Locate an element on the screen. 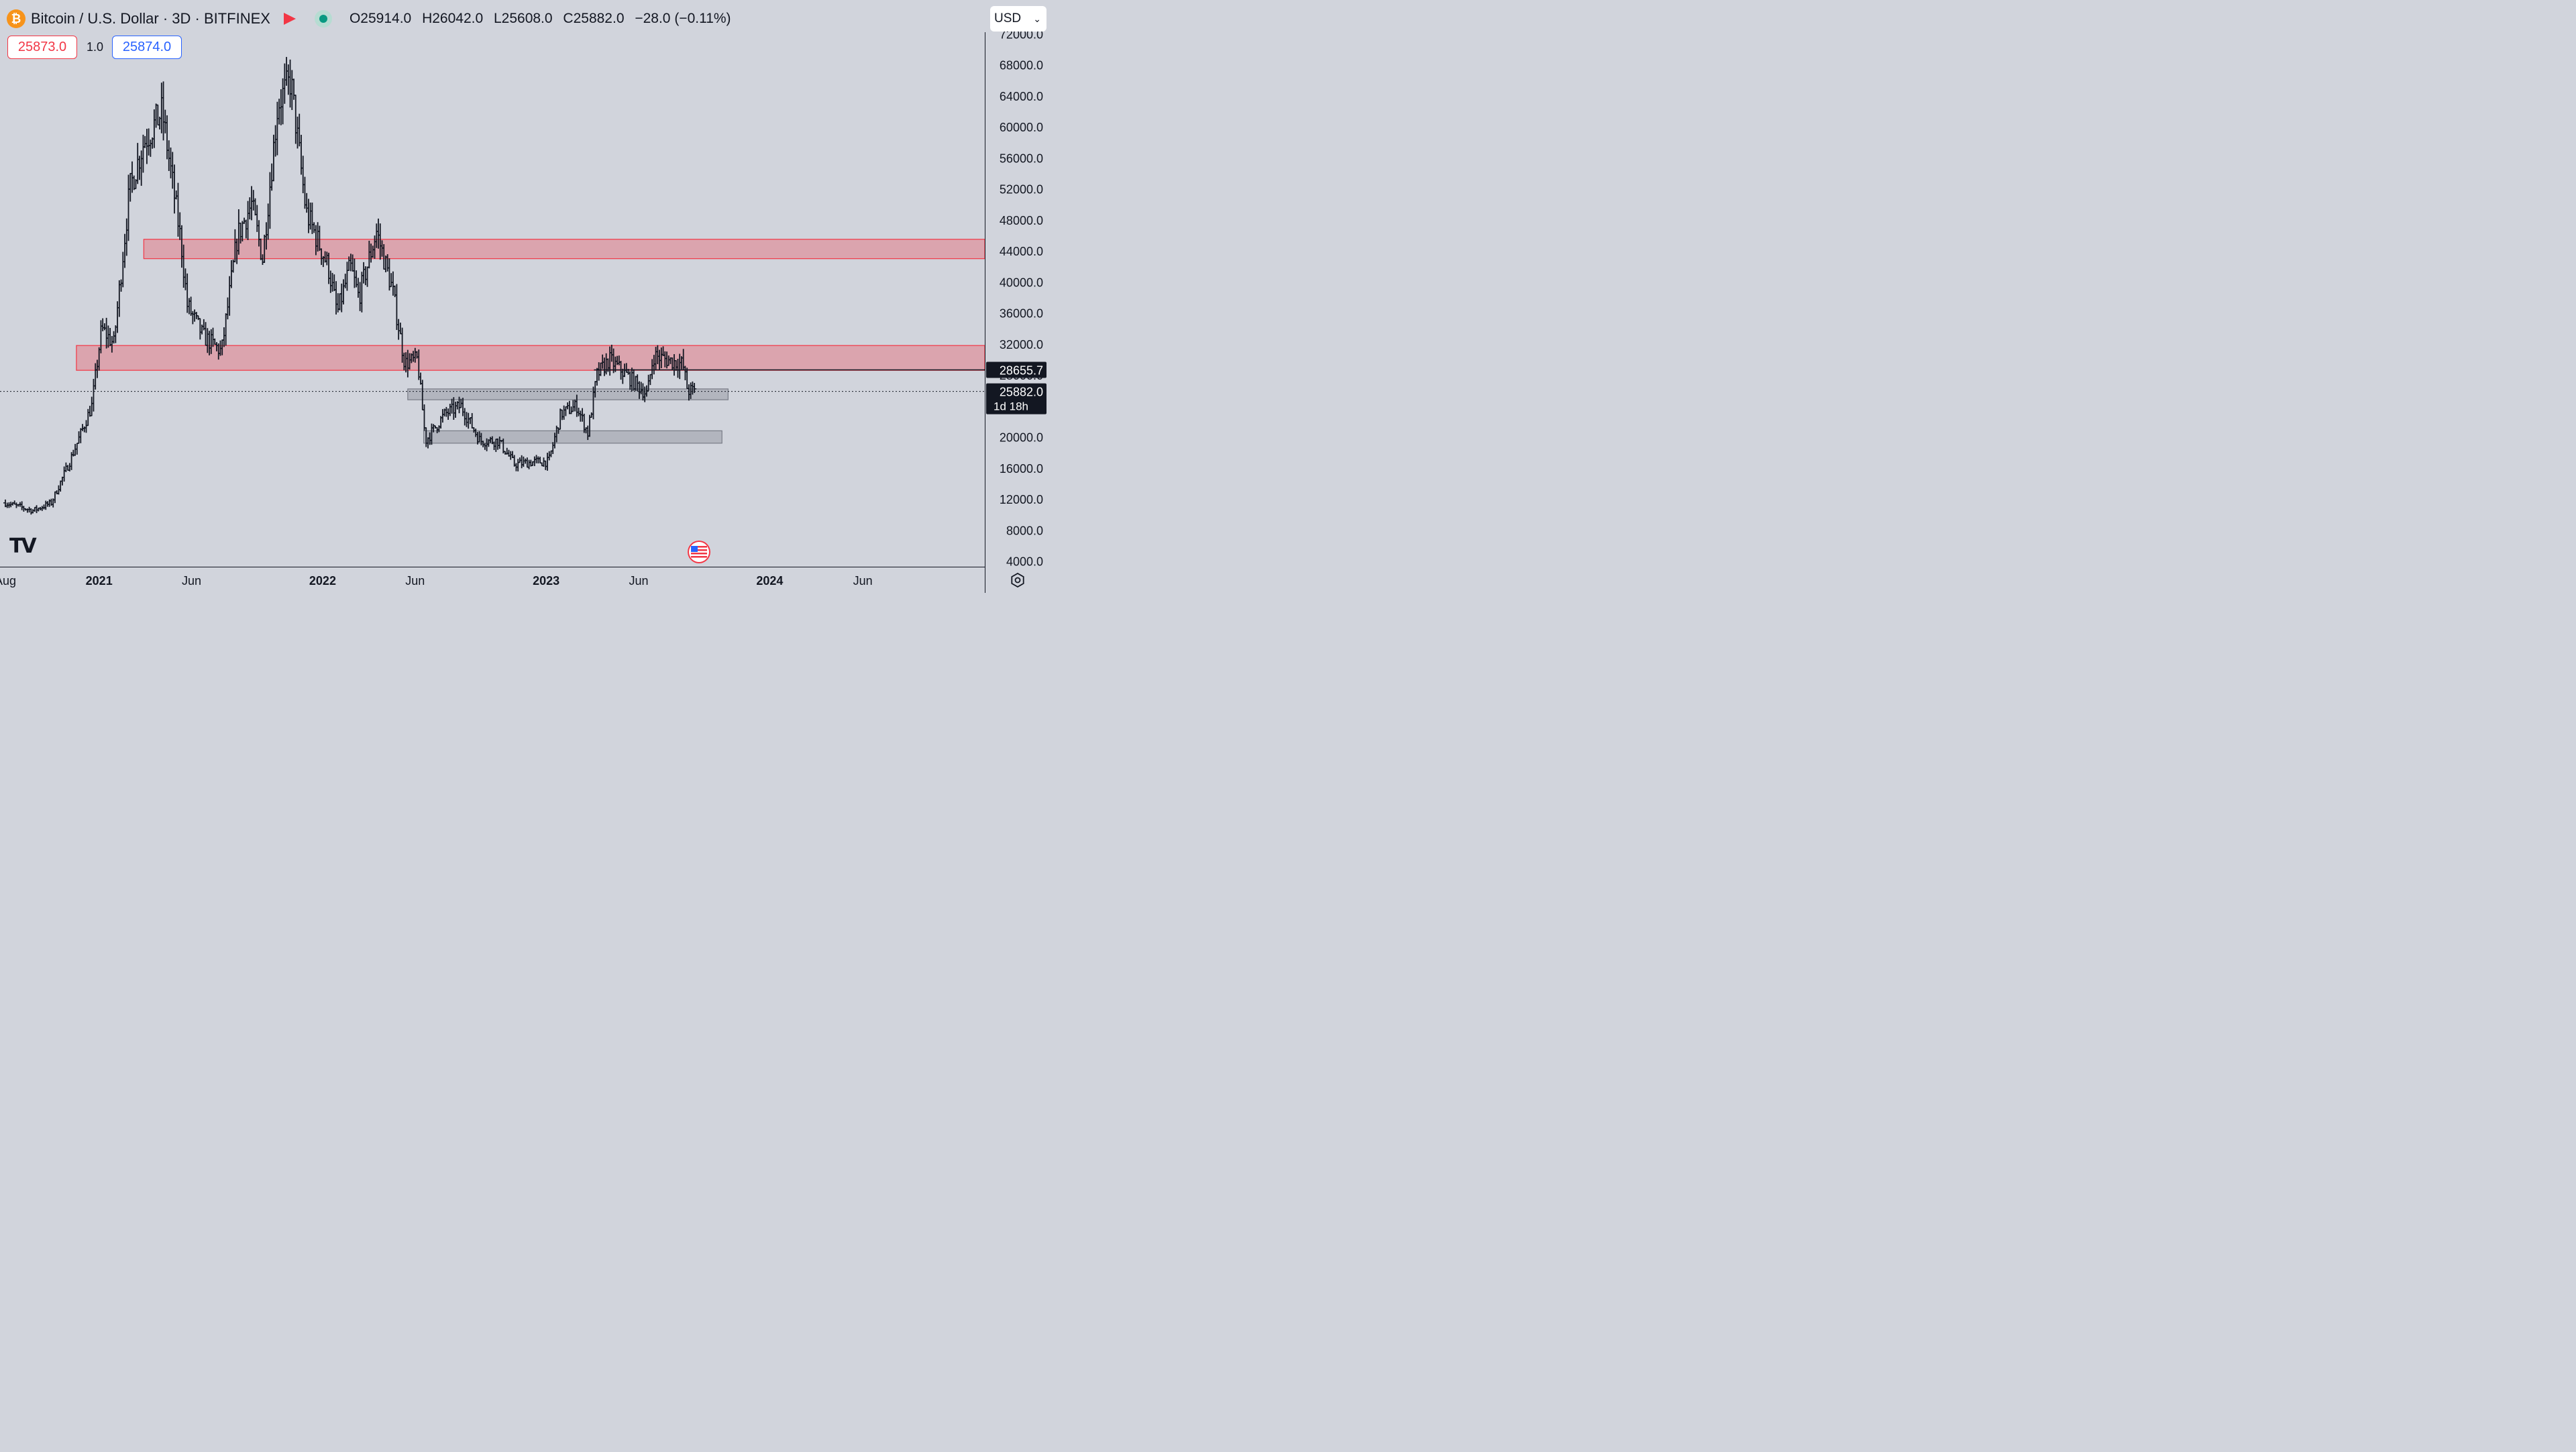  time-tick-label: Aug is located at coordinates (8, 581).